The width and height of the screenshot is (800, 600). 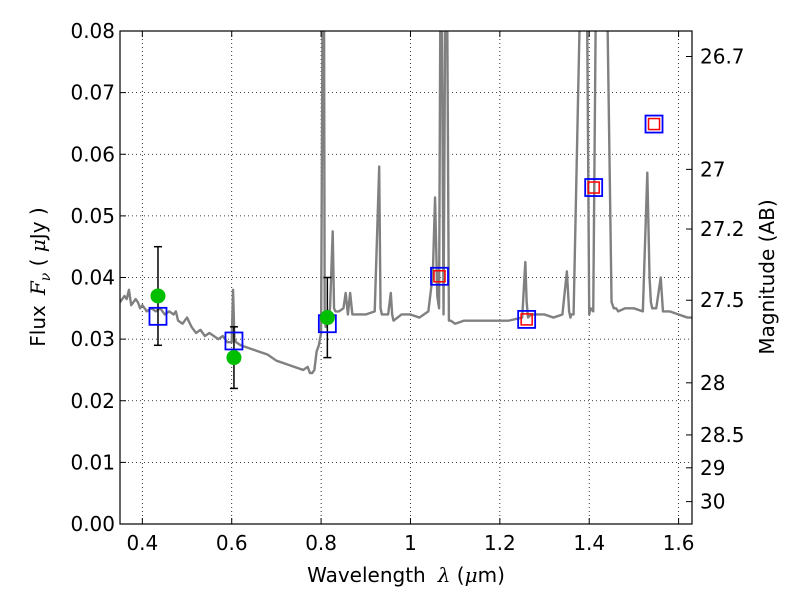 What do you see at coordinates (92, 462) in the screenshot?
I see `y-tick-label: 0.01` at bounding box center [92, 462].